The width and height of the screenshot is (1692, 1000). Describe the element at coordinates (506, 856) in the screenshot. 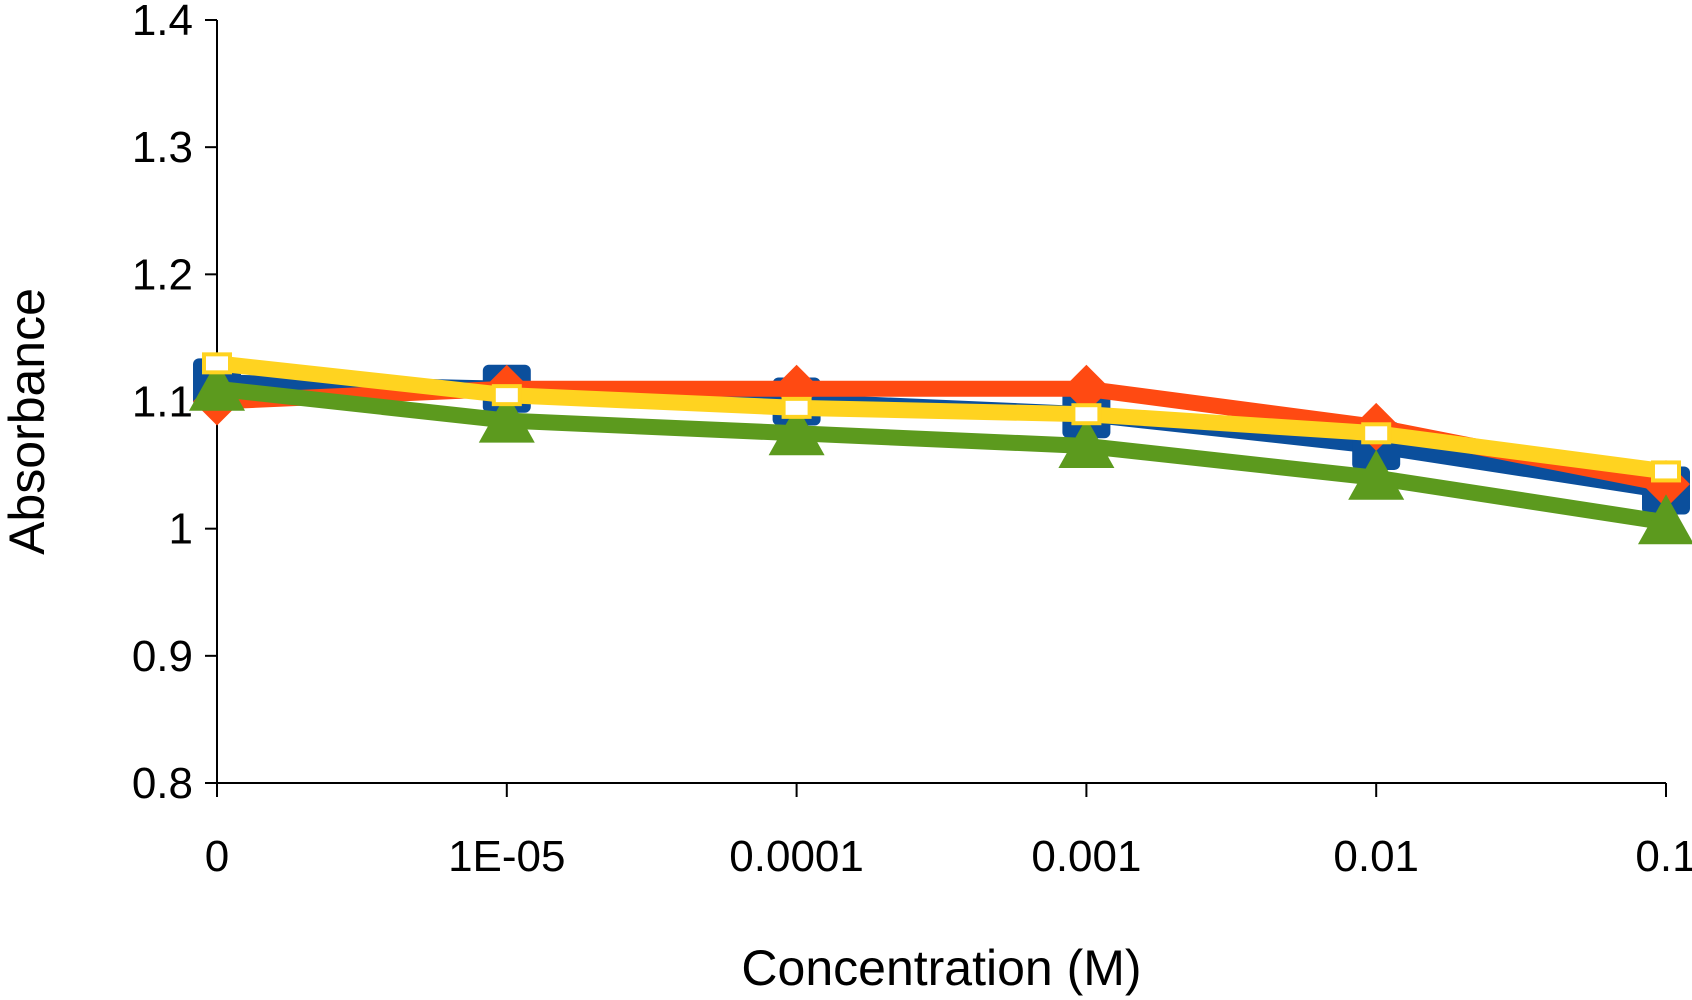

I see `x-tick-label: 1E-05` at that location.